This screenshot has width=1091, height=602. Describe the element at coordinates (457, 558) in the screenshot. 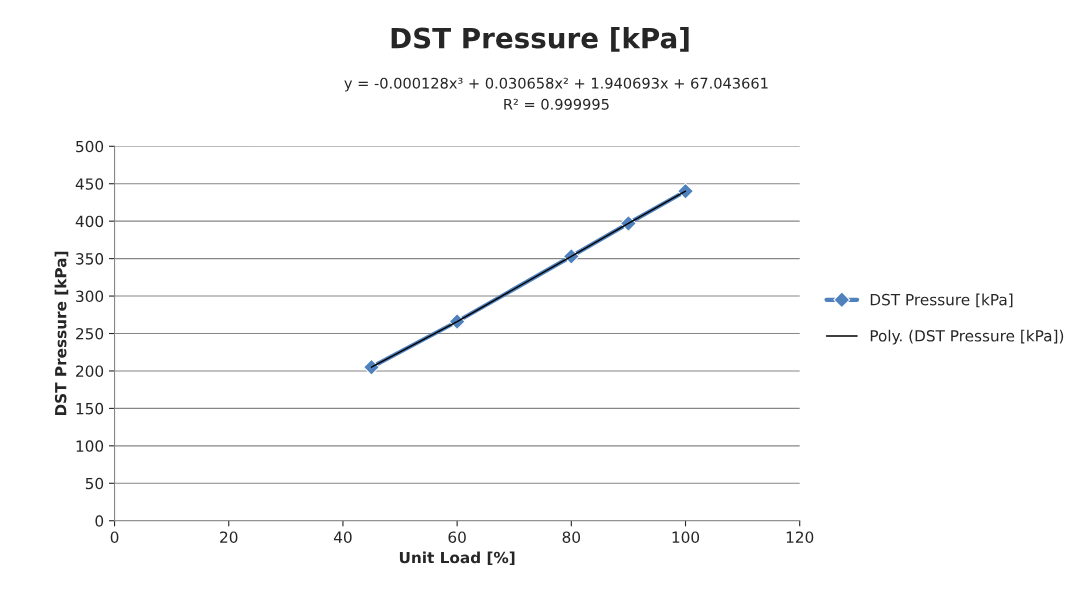

I see `x-axis-title: Unit Load [%]` at that location.